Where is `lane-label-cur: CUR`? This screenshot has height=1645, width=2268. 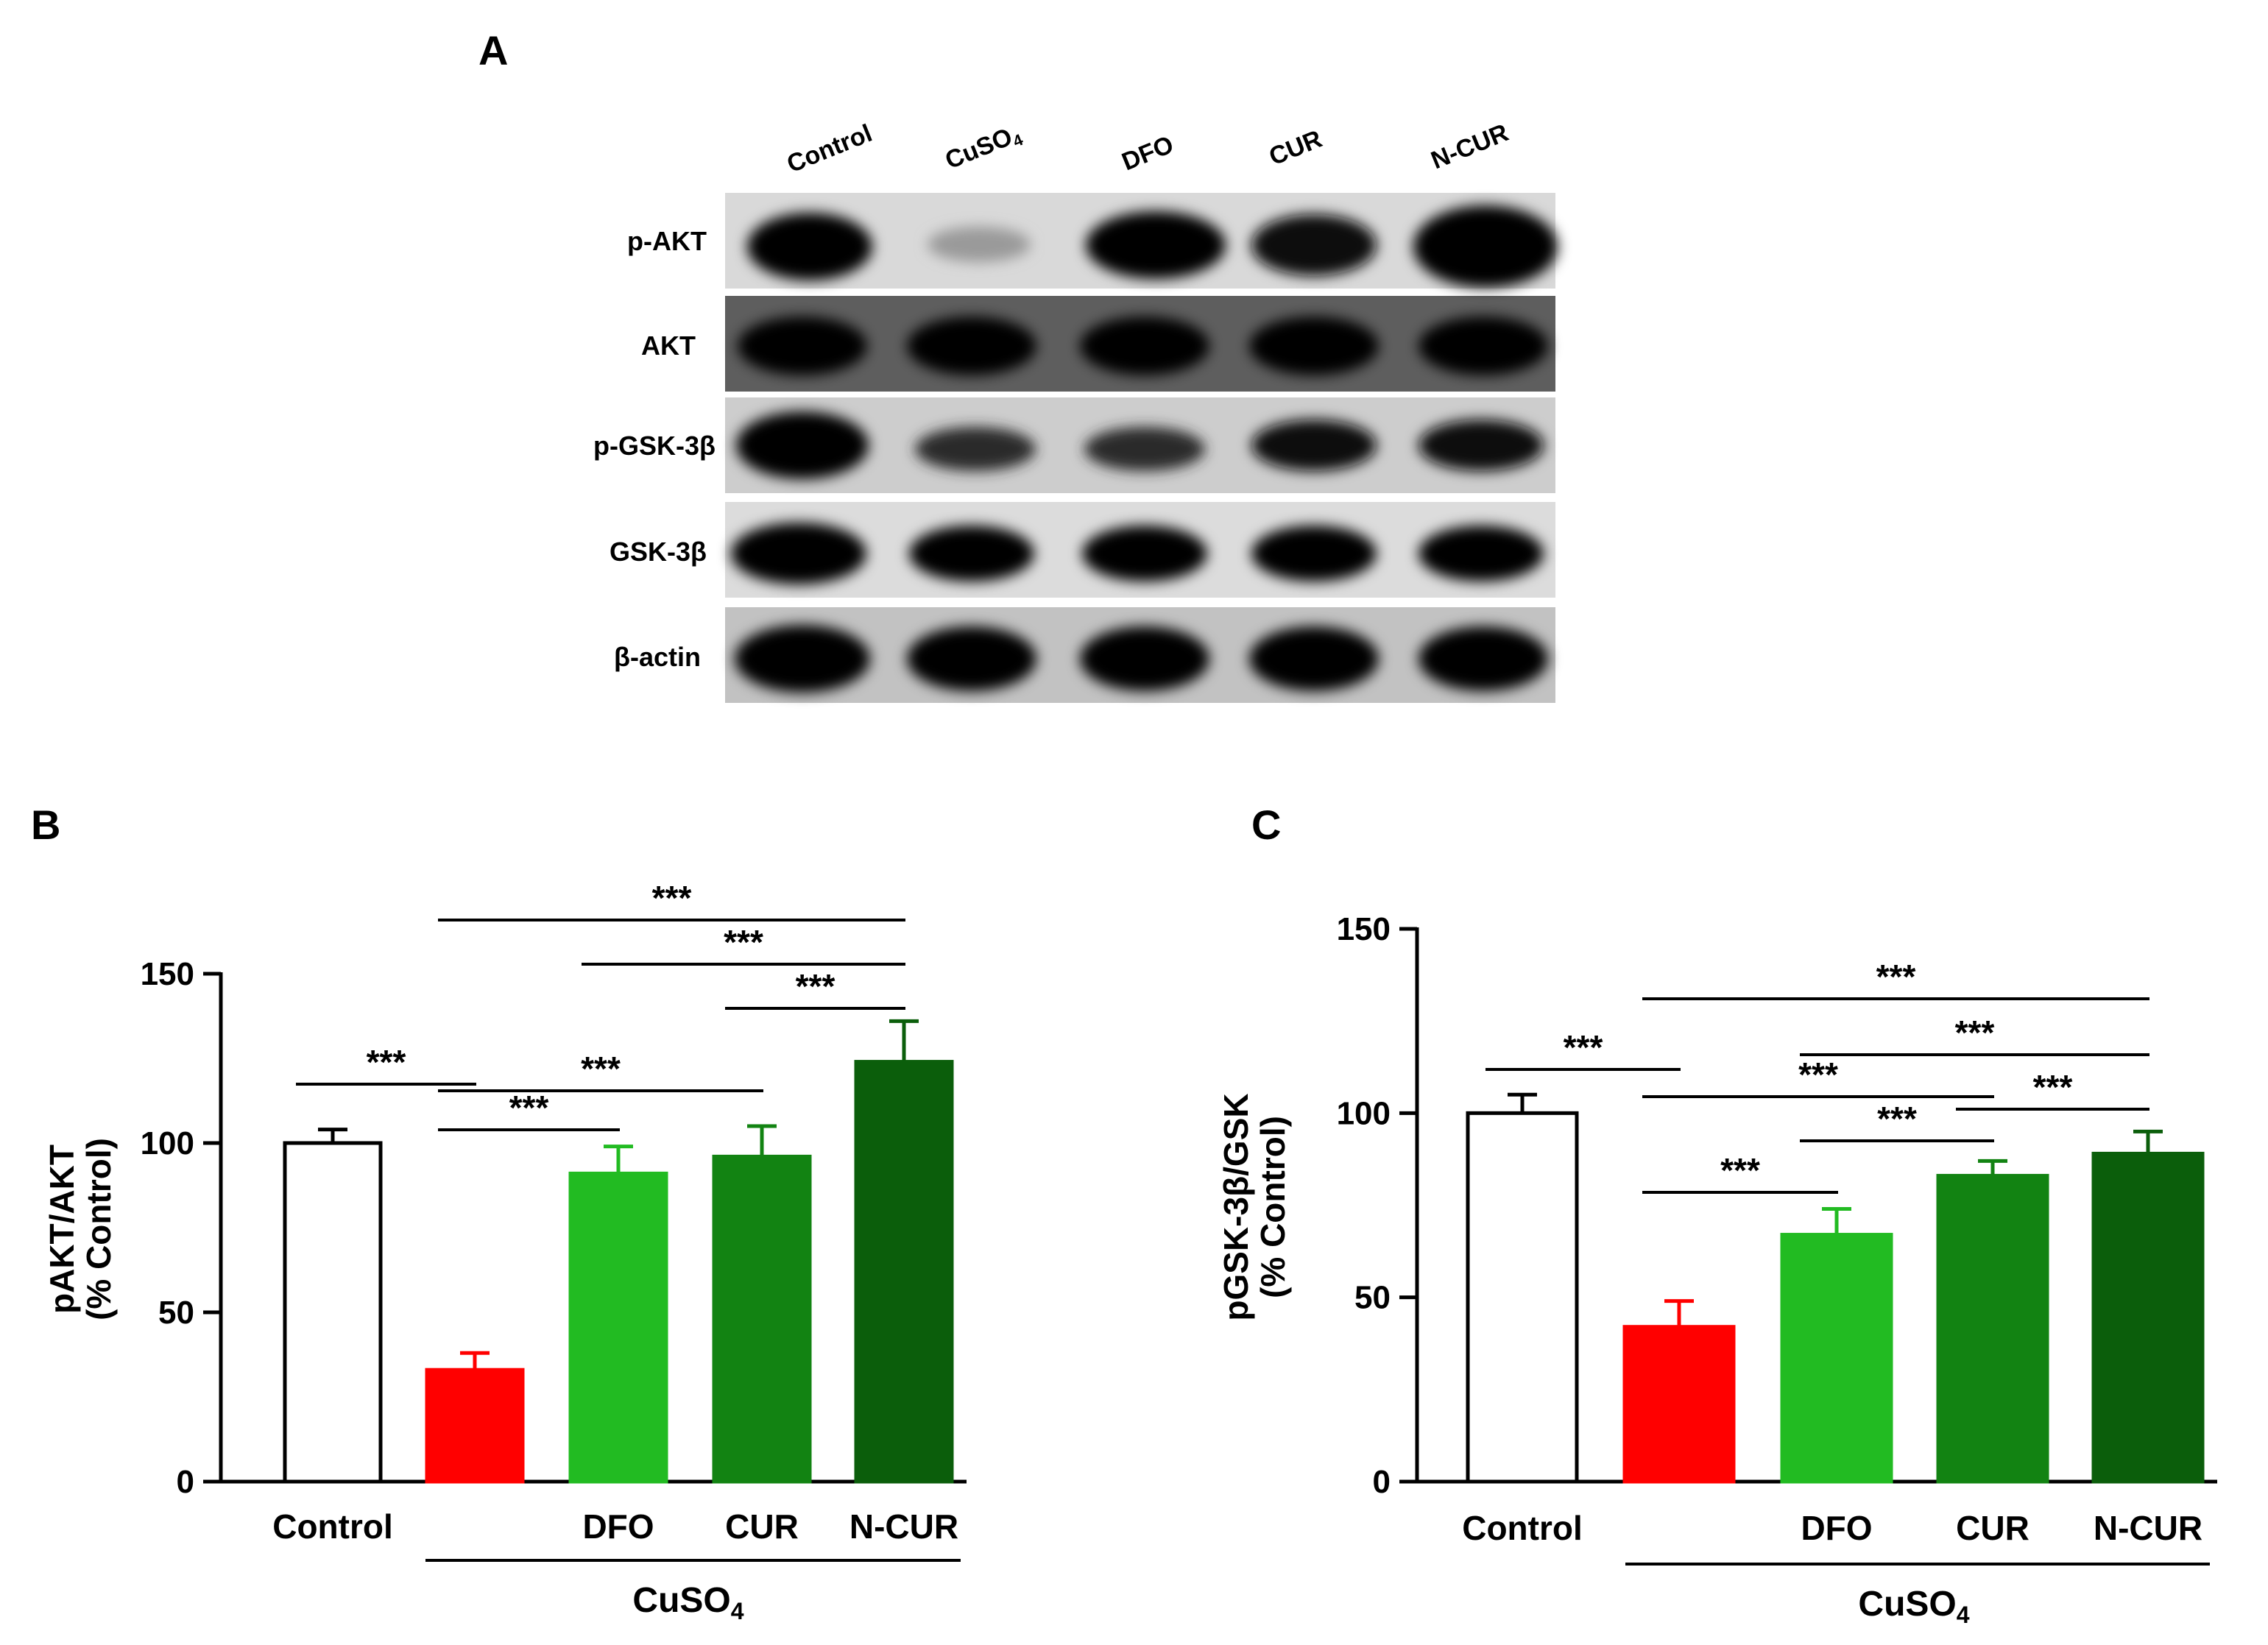
lane-label-cur: CUR is located at coordinates (1295, 148).